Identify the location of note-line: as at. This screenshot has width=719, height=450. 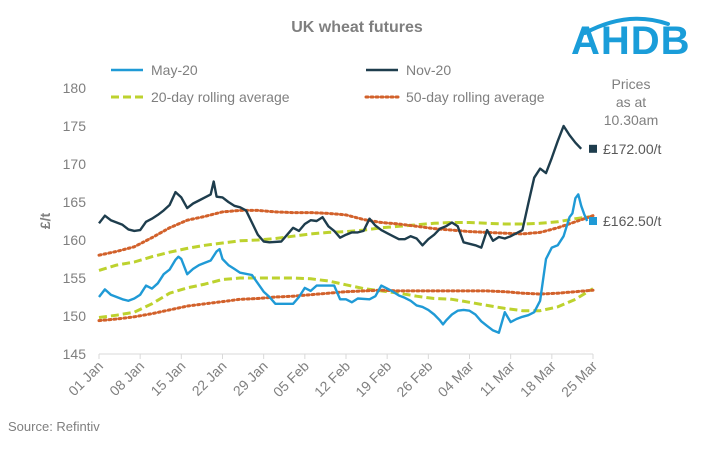
(631, 102).